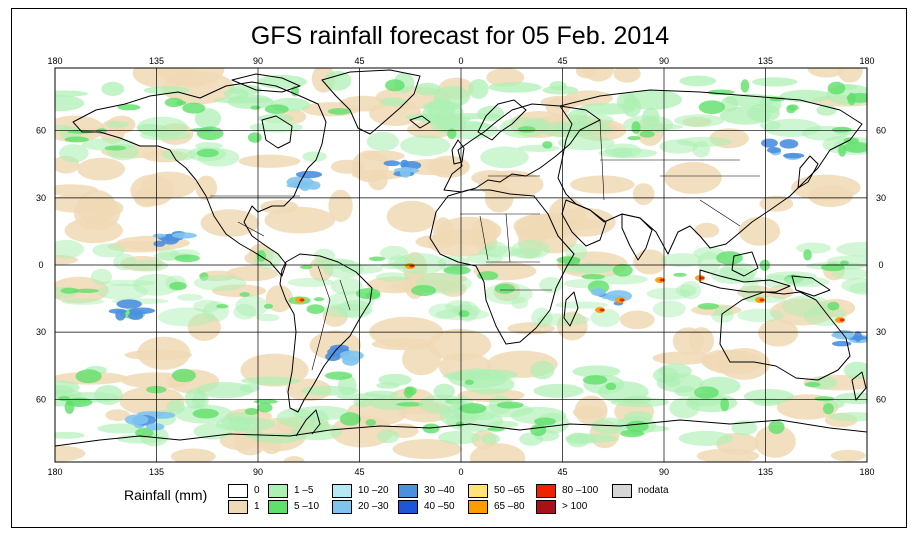  I want to click on coast-australia, so click(785, 336).